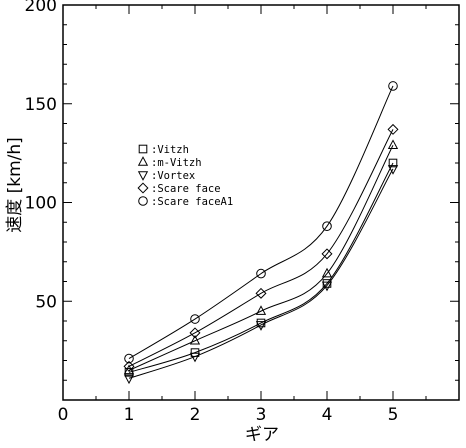  Describe the element at coordinates (393, 415) in the screenshot. I see `x-tick-label: 5` at that location.